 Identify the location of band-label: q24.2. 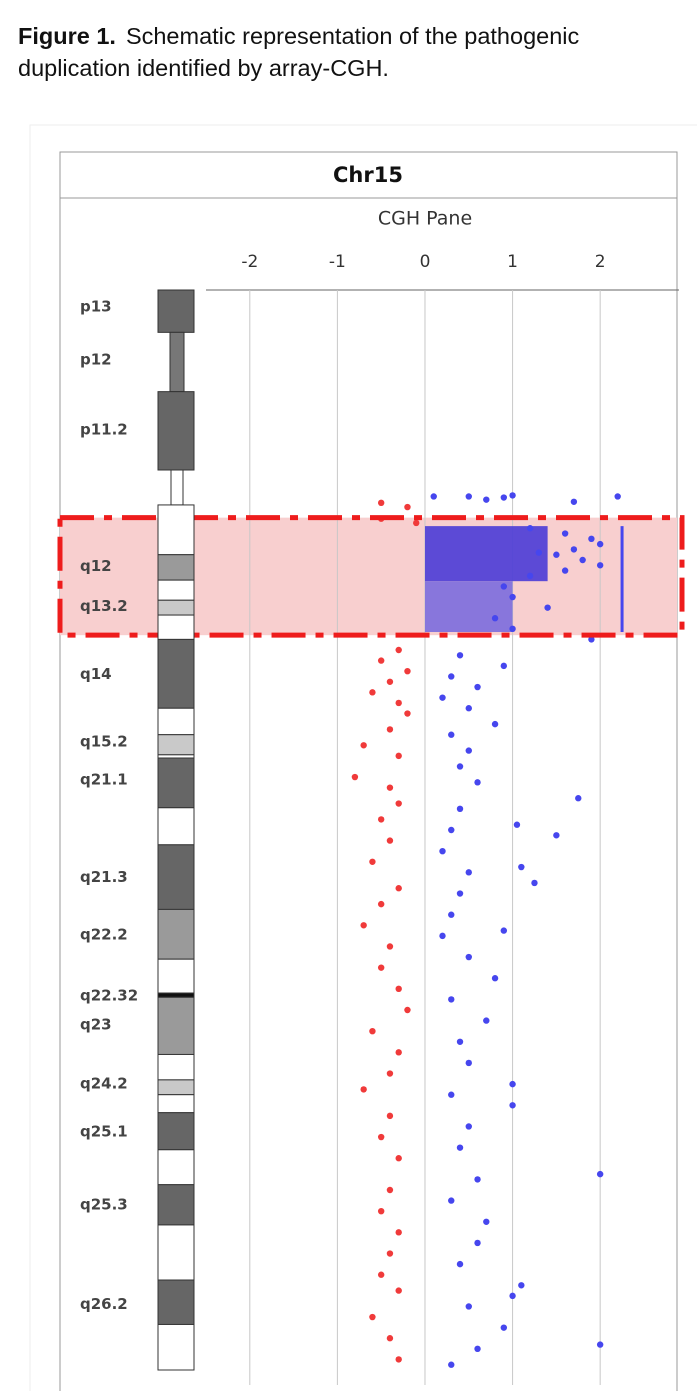
(104, 1084).